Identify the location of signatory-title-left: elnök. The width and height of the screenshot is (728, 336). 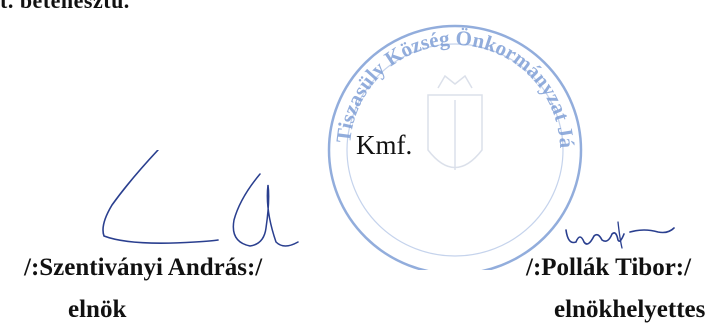
(97, 309).